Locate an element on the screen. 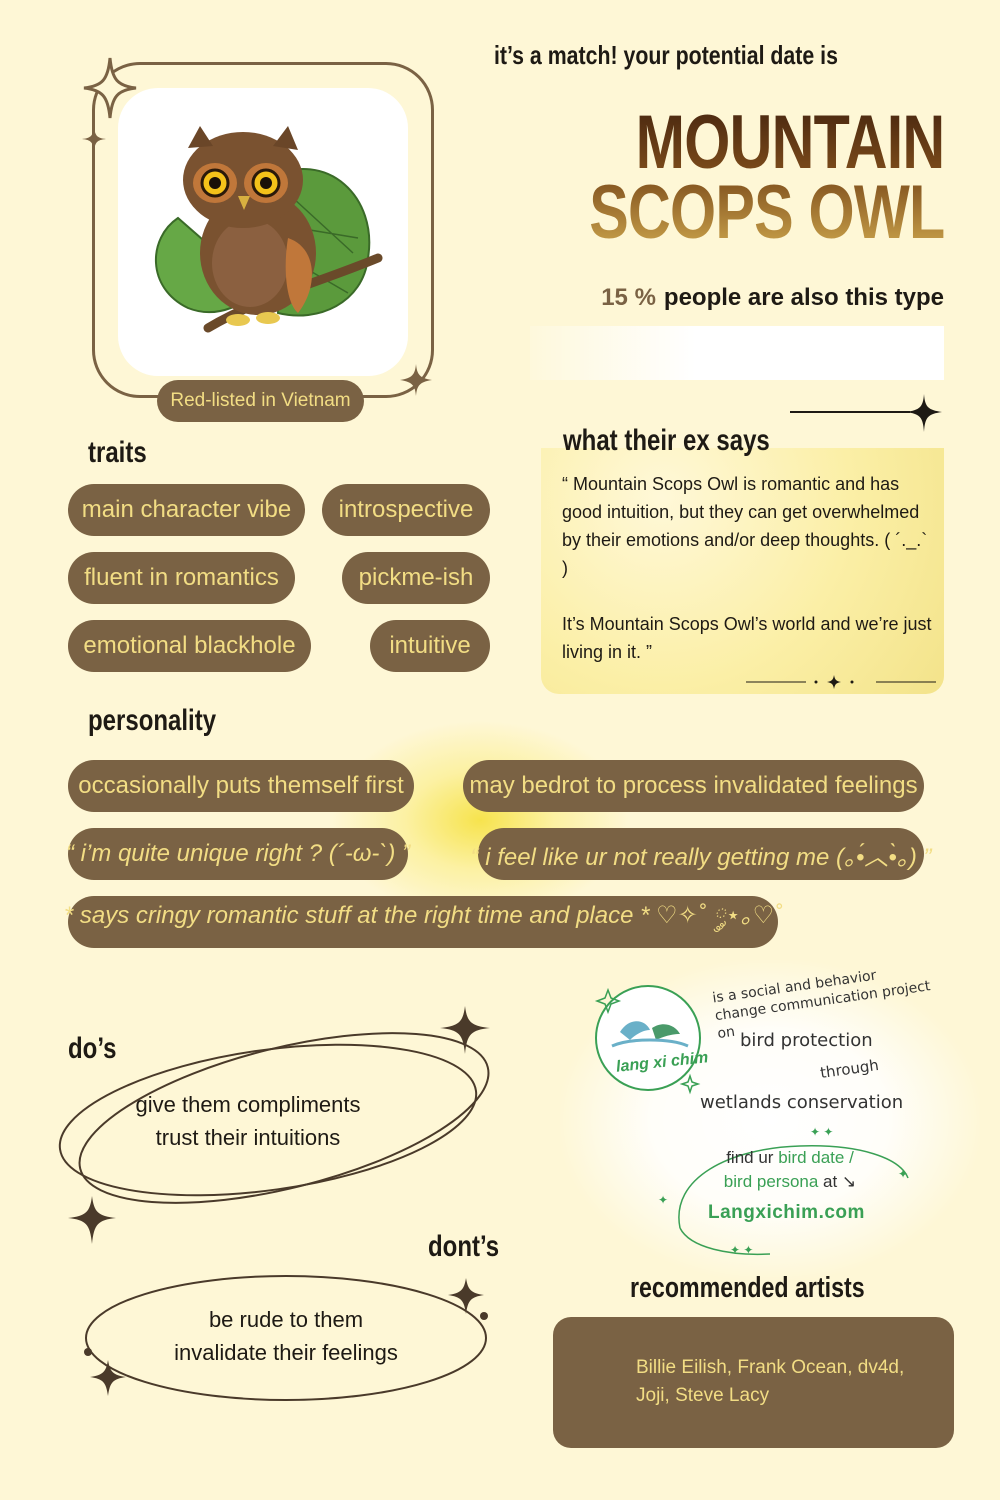 The width and height of the screenshot is (1000, 1500). owl-illustration is located at coordinates (263, 232).